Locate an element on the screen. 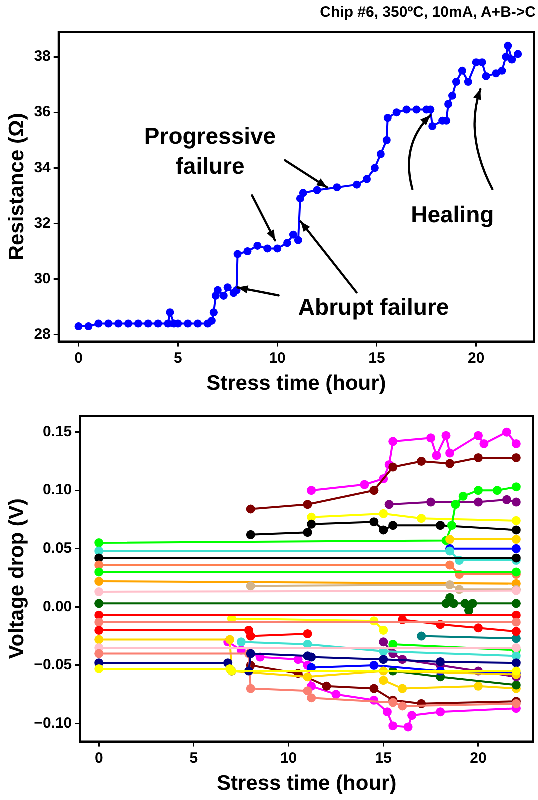  annotation: Progressive failure is located at coordinates (210, 150).